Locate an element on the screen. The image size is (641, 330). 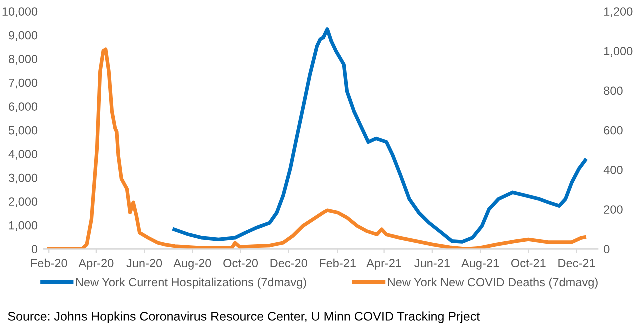
y-tick-label: 3,000 is located at coordinates (23, 179).